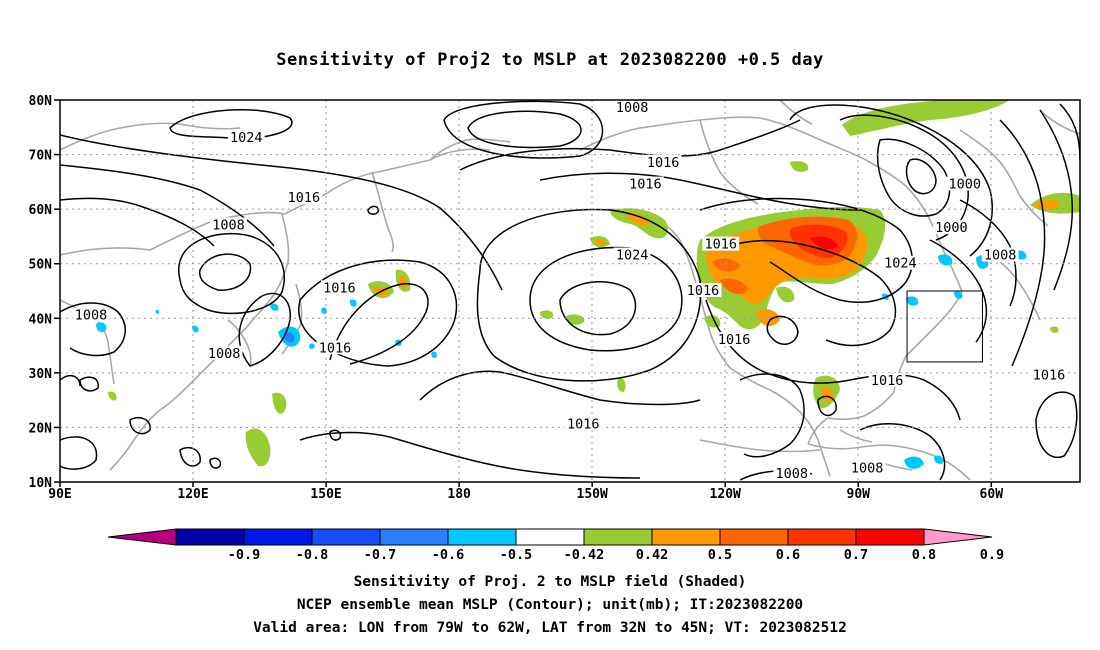  Describe the element at coordinates (652, 555) in the screenshot. I see `colorbar-label: 0.42` at that location.